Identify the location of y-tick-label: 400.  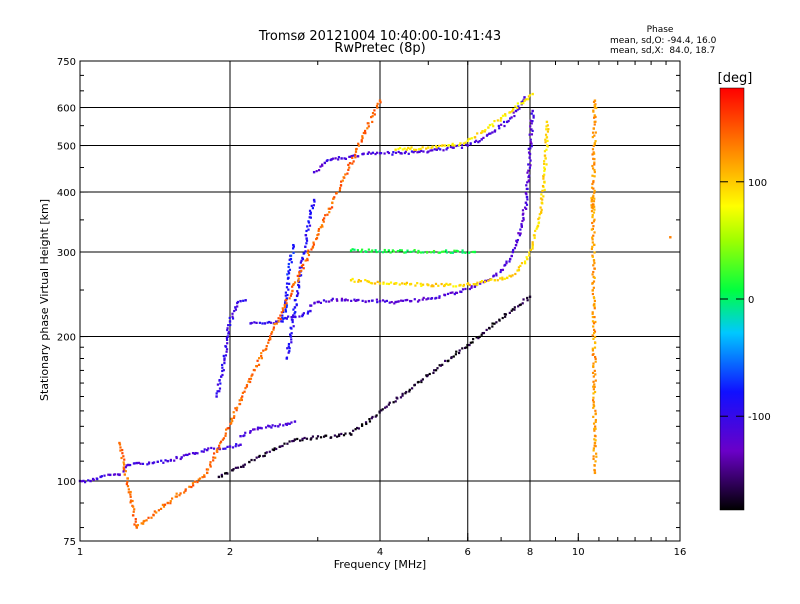
(66, 193).